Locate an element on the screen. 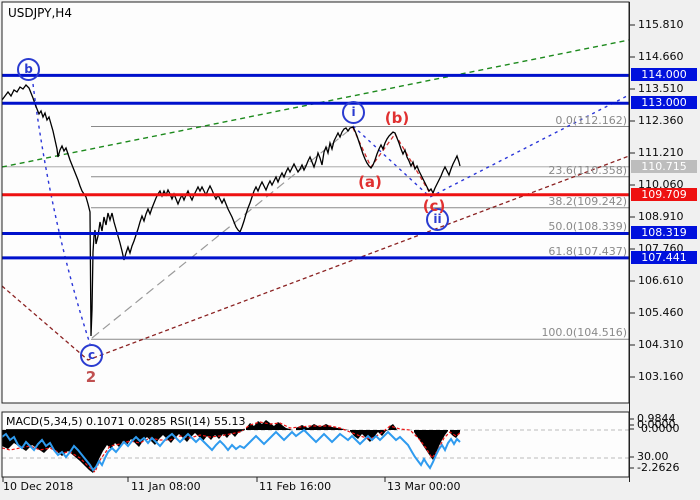 The width and height of the screenshot is (700, 500). rsi-line is located at coordinates (231, 450).